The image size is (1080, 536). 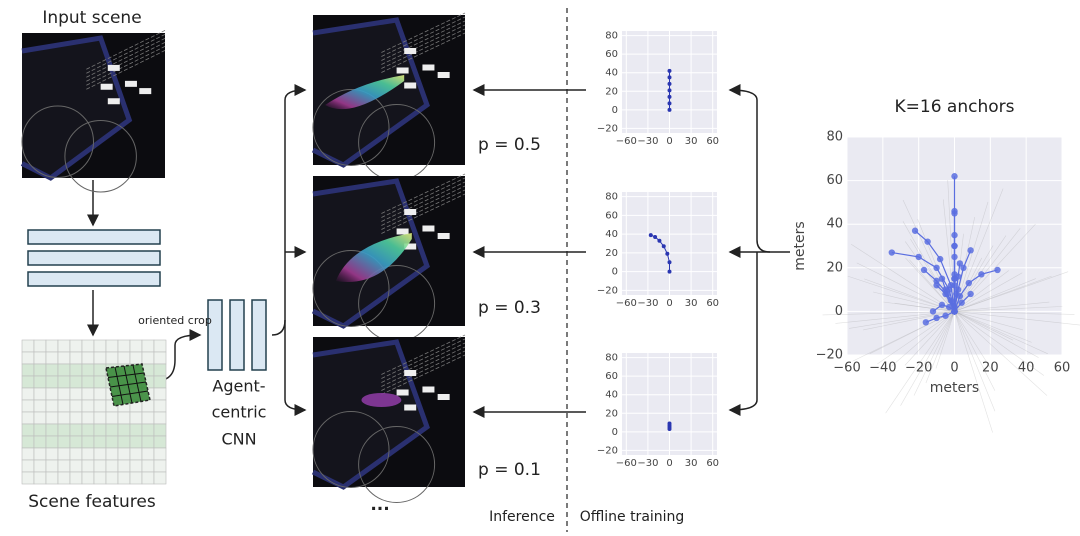 I want to click on y-tick-label: 40, so click(x=611, y=234).